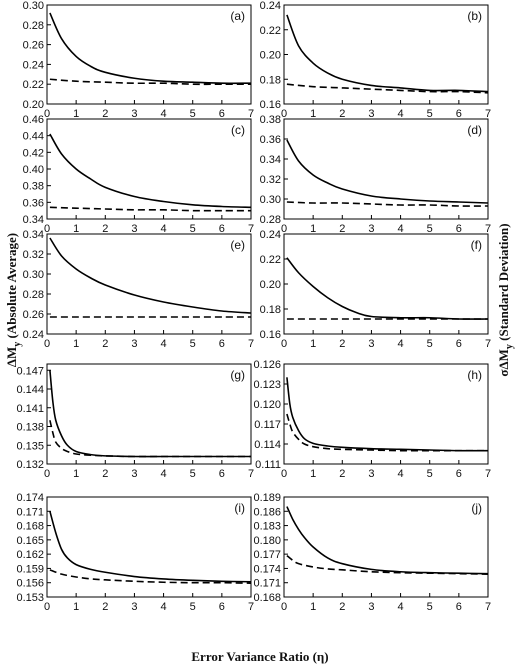 The width and height of the screenshot is (520, 668). What do you see at coordinates (237, 375) in the screenshot?
I see `panel-label: (g)` at bounding box center [237, 375].